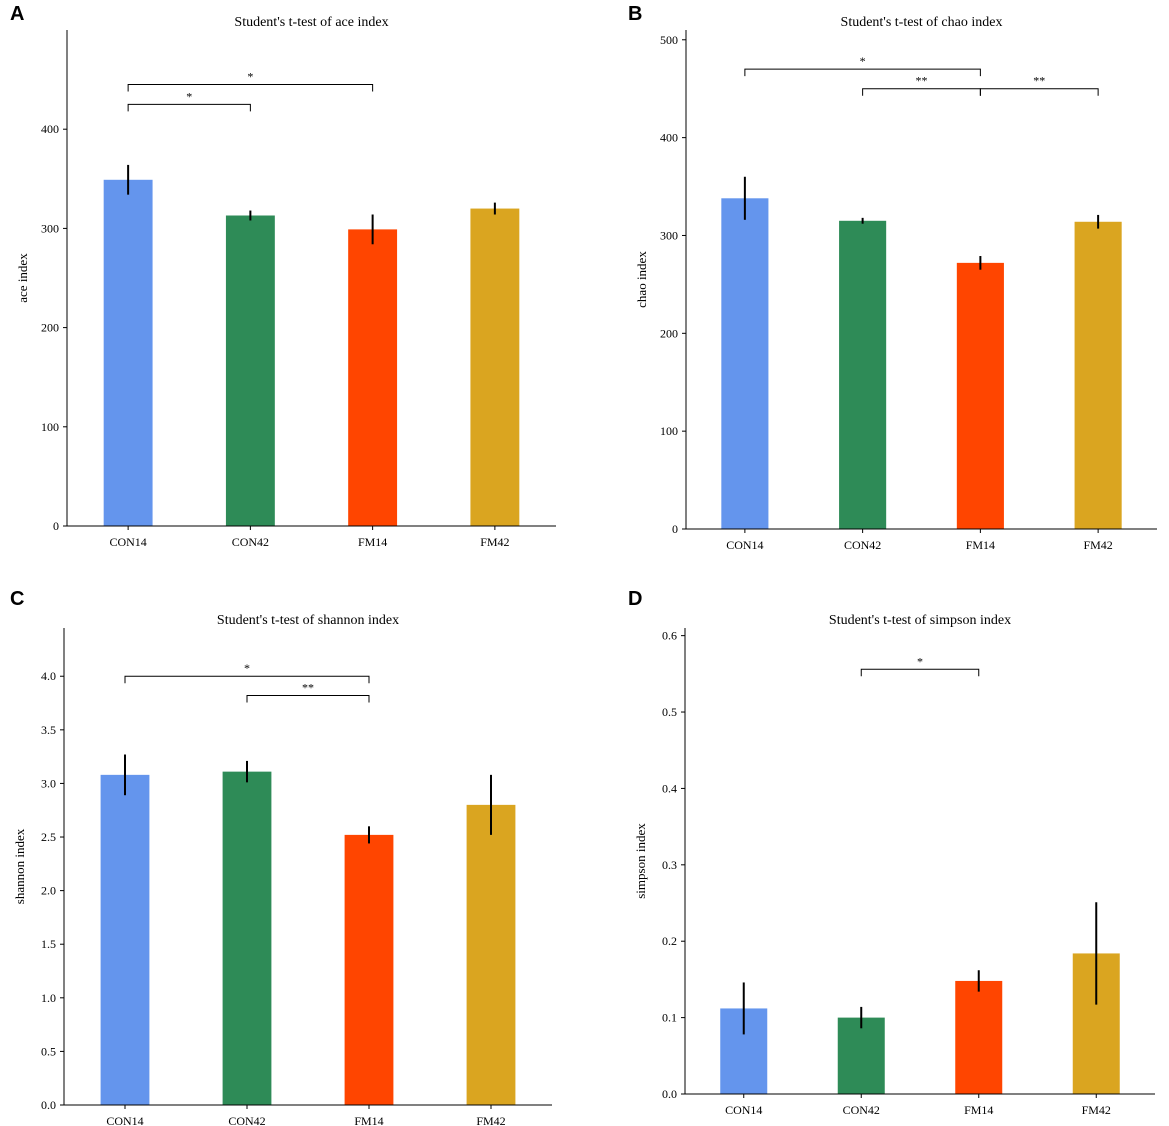 The height and width of the screenshot is (1126, 1169). Describe the element at coordinates (669, 1018) in the screenshot. I see `y-tick-label: 0.1` at that location.